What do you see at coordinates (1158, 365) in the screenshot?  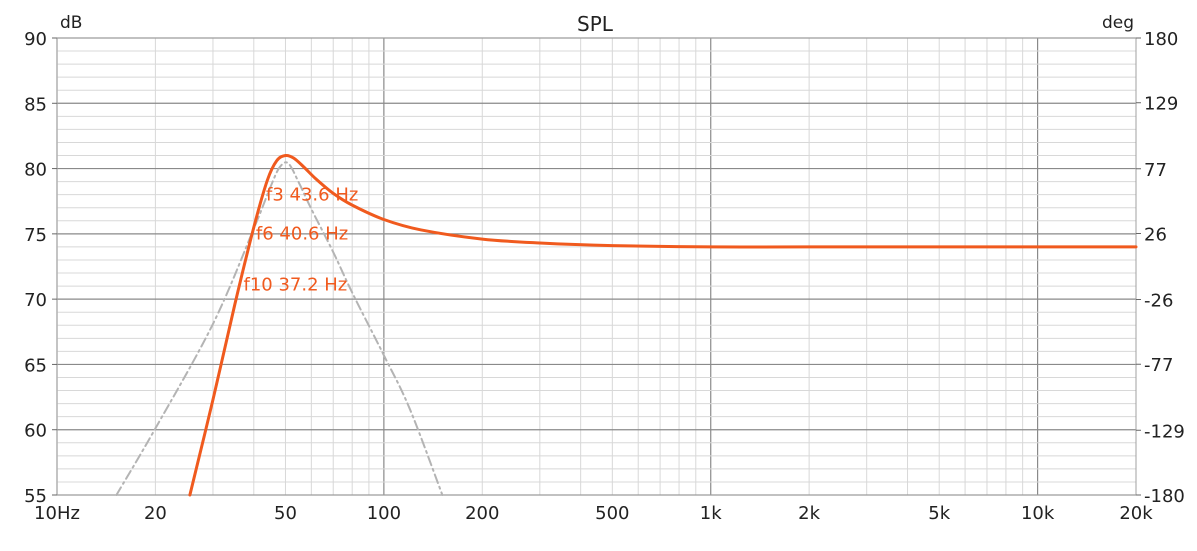 I see `y2-tick-label: -77` at bounding box center [1158, 365].